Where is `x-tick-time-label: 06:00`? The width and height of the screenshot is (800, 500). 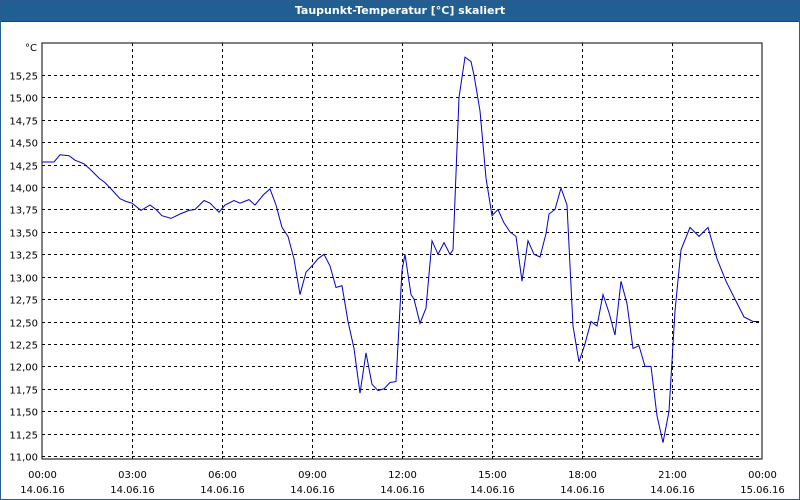 x-tick-time-label: 06:00 is located at coordinates (222, 475).